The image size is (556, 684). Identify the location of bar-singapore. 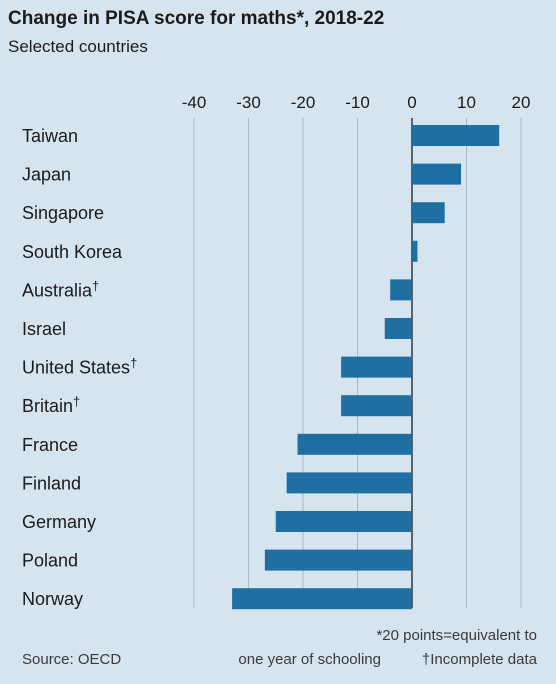
(428, 213).